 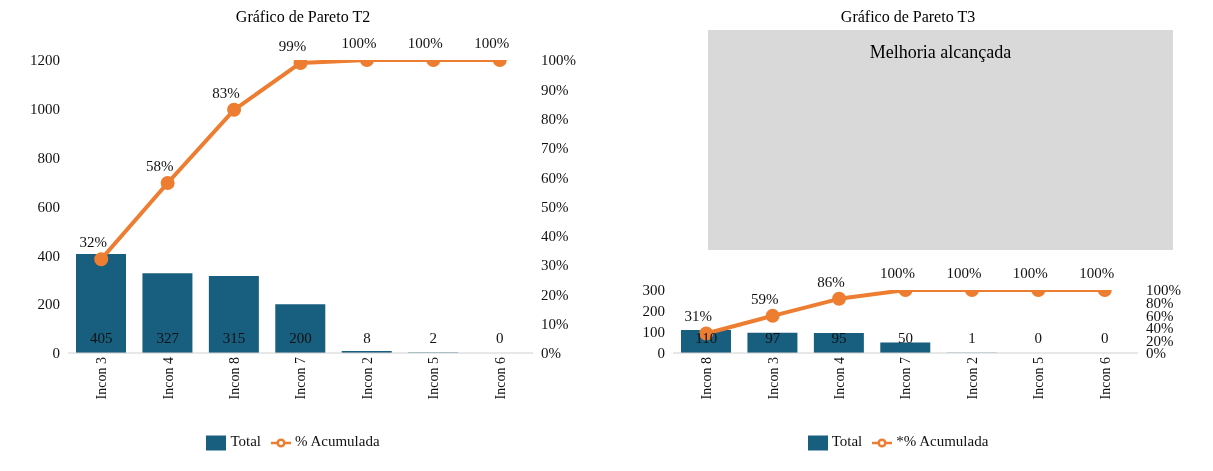 I want to click on legend-label: % Acumulada, so click(x=337, y=441).